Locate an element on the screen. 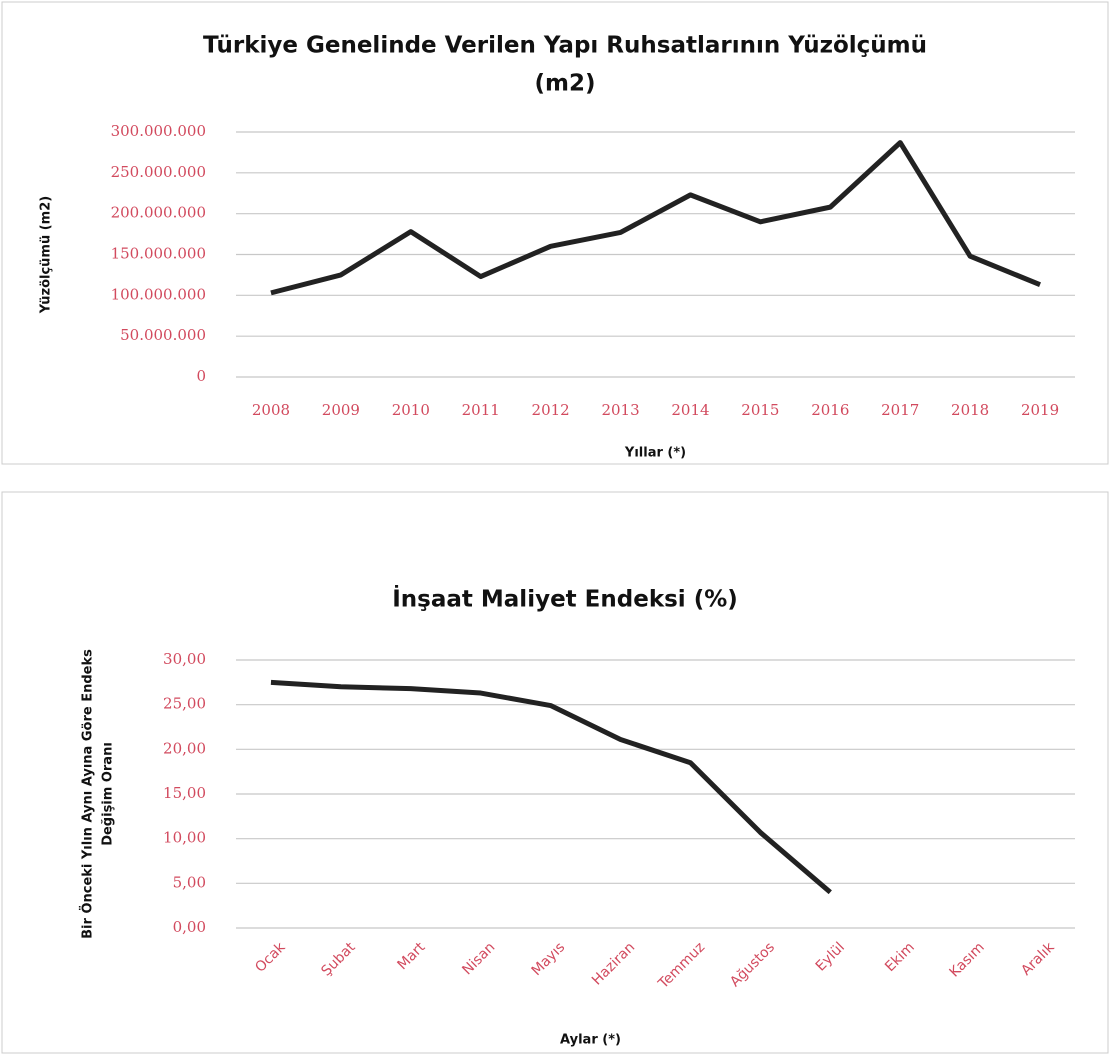 The width and height of the screenshot is (1111, 1056). x-tick-label: Temmuz is located at coordinates (681, 965).